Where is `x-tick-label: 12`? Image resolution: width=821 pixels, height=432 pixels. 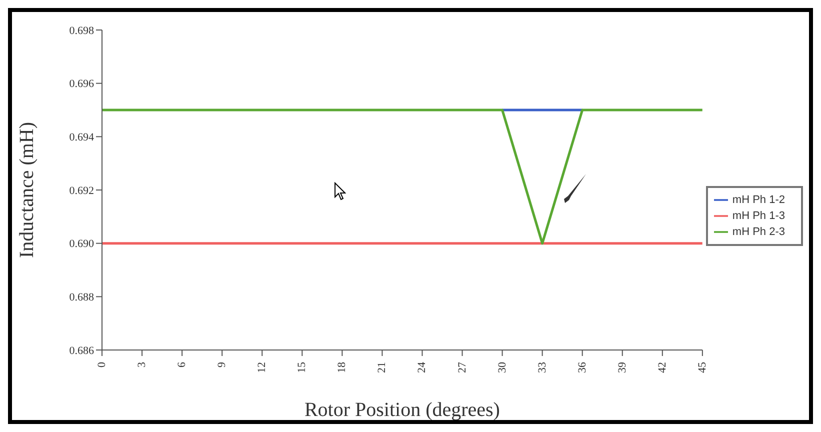
x-tick-label: 12 is located at coordinates (262, 367).